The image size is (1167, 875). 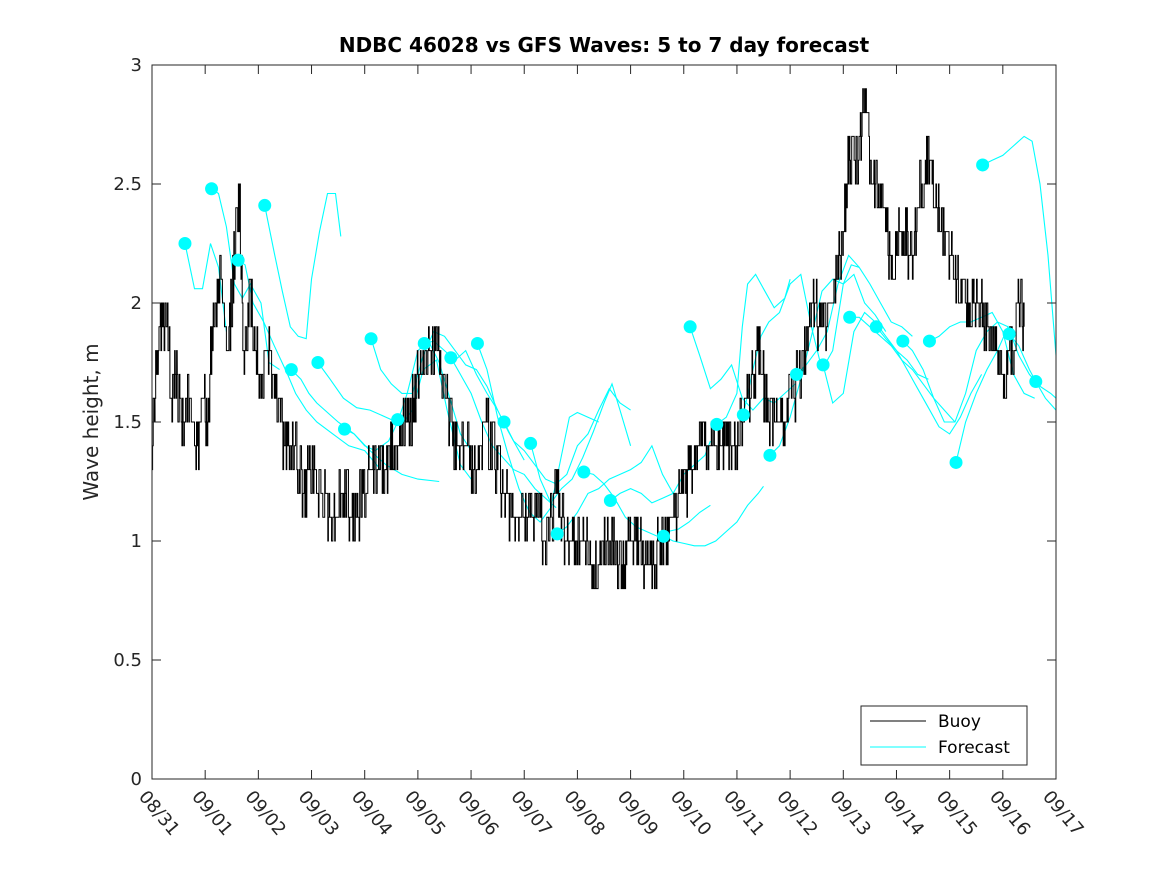 I want to click on legend-box, so click(x=944, y=735).